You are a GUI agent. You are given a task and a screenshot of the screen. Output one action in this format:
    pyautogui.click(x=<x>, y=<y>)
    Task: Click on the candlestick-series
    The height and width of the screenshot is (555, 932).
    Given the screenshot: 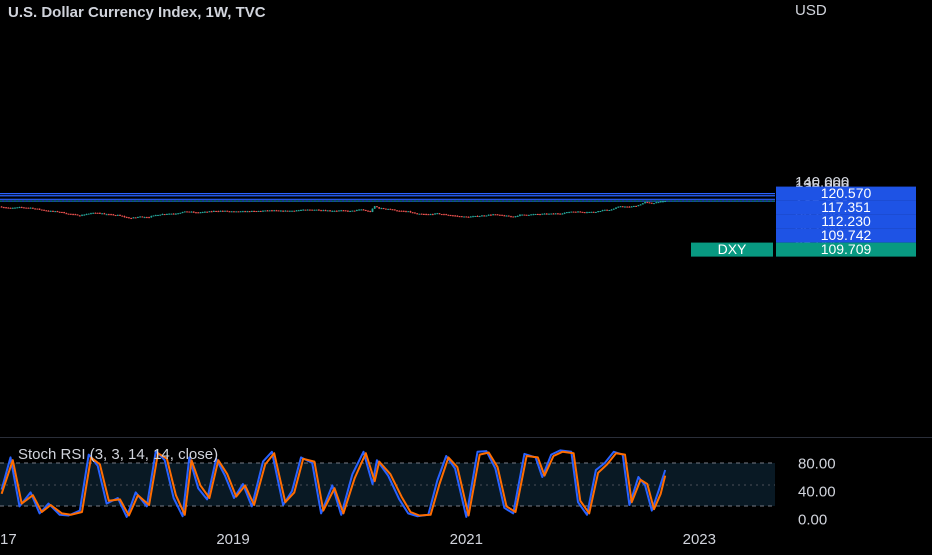 What is the action you would take?
    pyautogui.click(x=333, y=210)
    